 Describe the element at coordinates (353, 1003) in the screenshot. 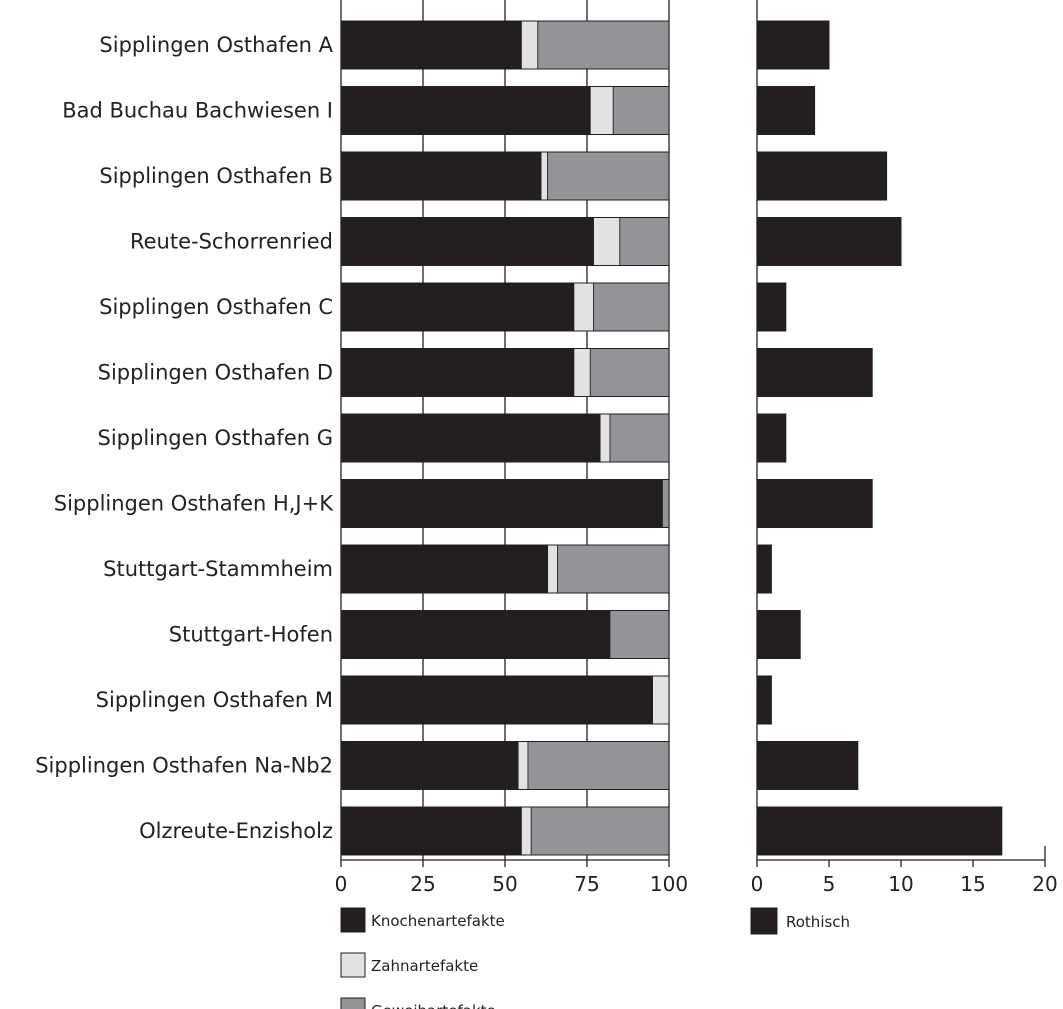

I see `legend-swatch-geweihartefakte` at that location.